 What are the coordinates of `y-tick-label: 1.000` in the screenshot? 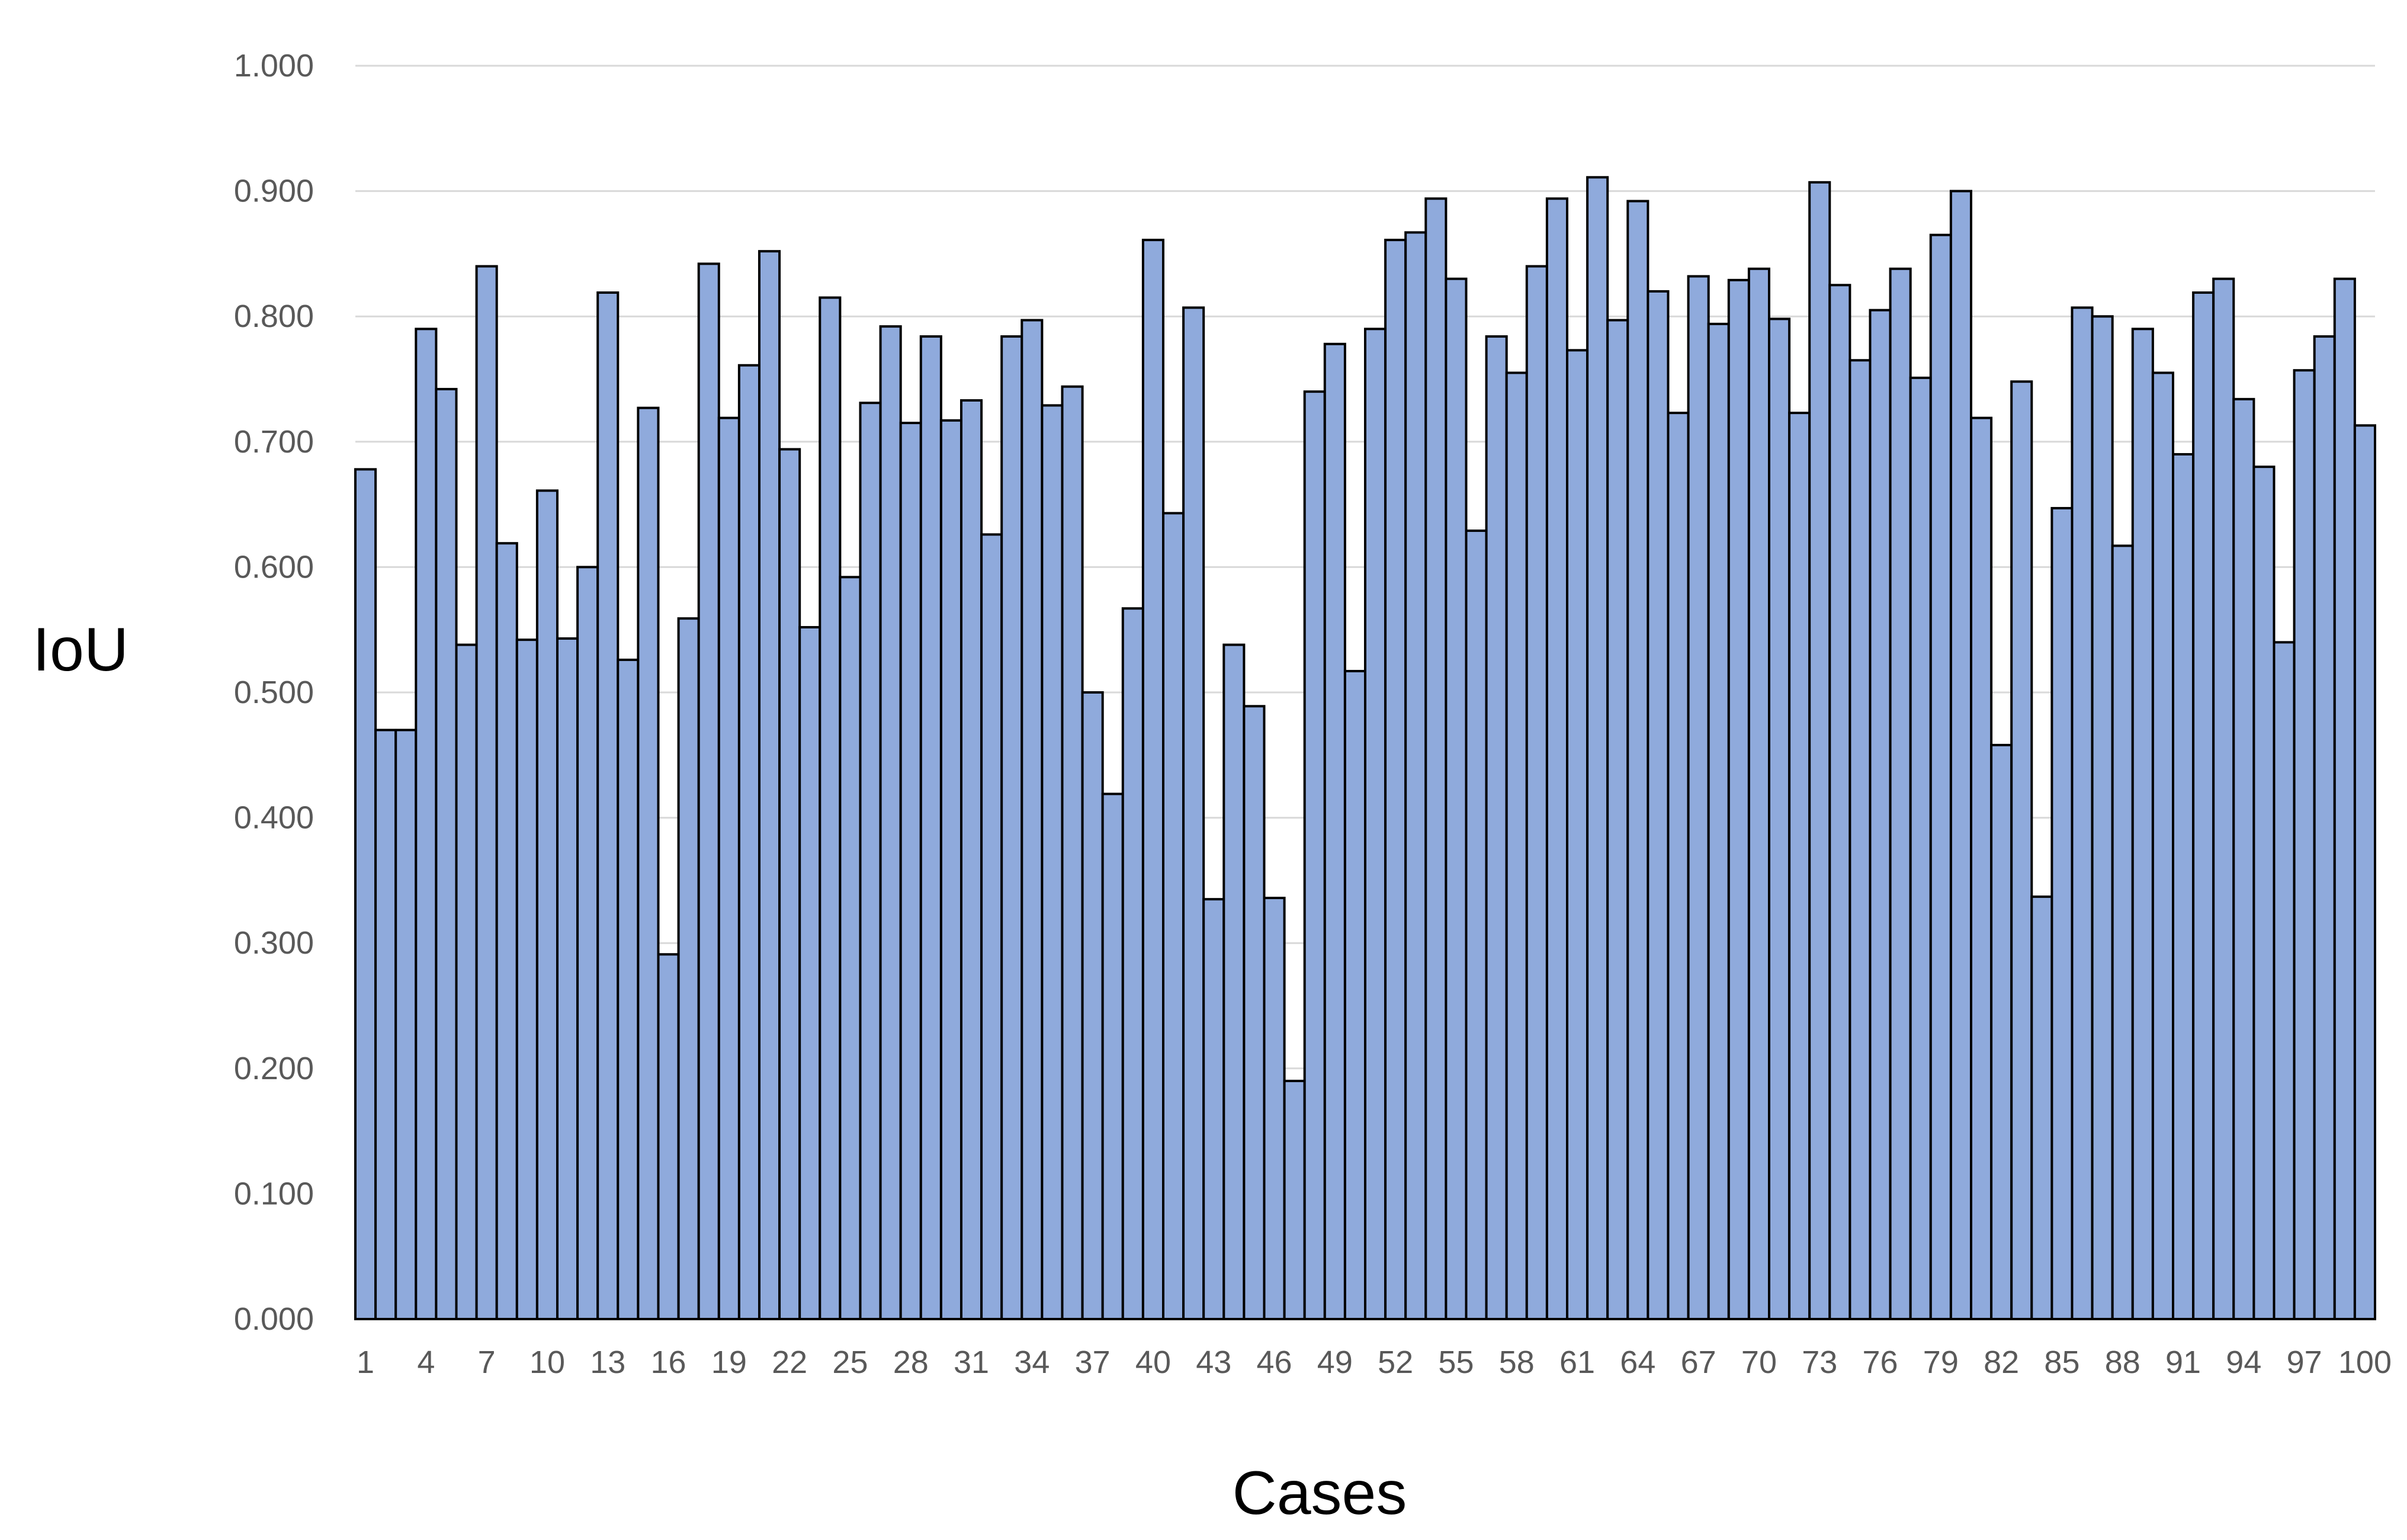 It's located at (274, 66).